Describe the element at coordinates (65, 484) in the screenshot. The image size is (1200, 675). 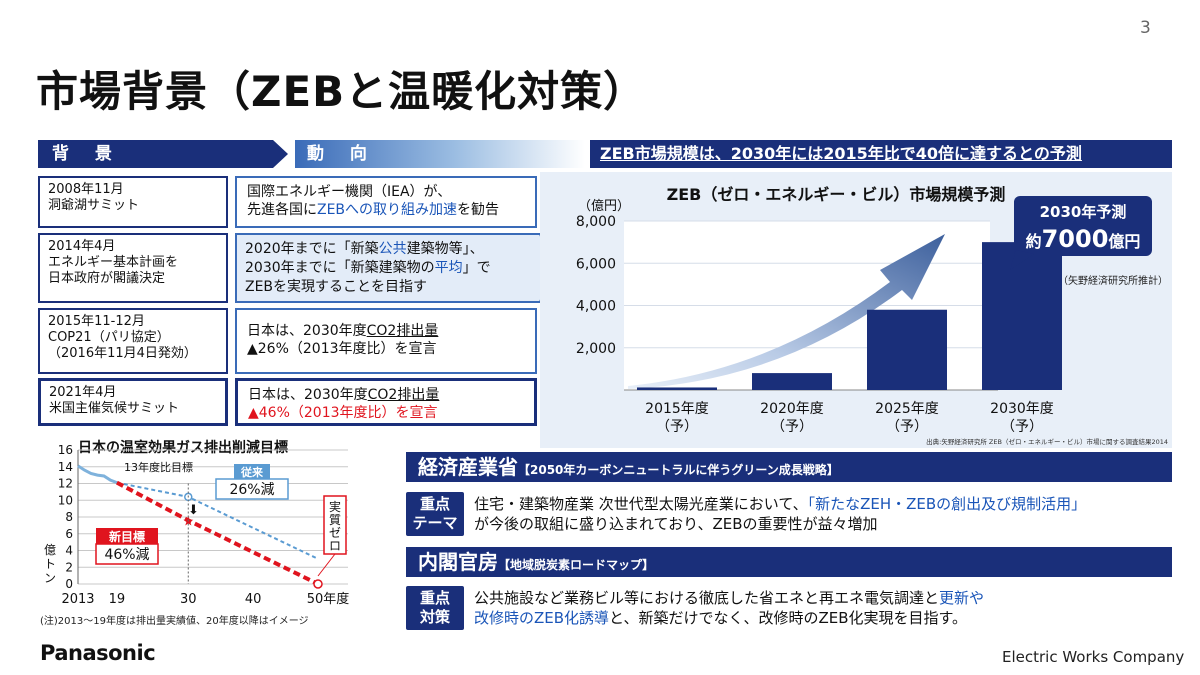
I see `ghg-ytick-label: 12` at that location.